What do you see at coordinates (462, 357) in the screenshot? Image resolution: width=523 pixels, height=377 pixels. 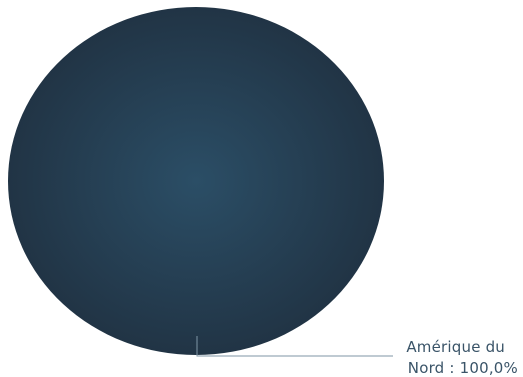 I see `slice-label: Amérique du Nord : 100,0%` at bounding box center [462, 357].